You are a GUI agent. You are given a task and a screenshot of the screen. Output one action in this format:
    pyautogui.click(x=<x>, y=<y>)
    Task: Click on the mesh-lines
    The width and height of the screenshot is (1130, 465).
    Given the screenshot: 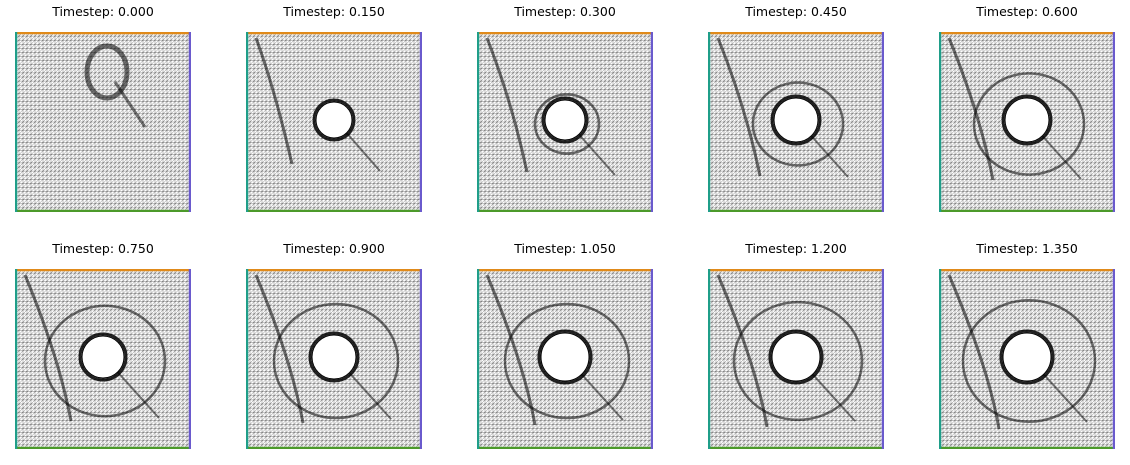 What is the action you would take?
    pyautogui.click(x=103, y=122)
    